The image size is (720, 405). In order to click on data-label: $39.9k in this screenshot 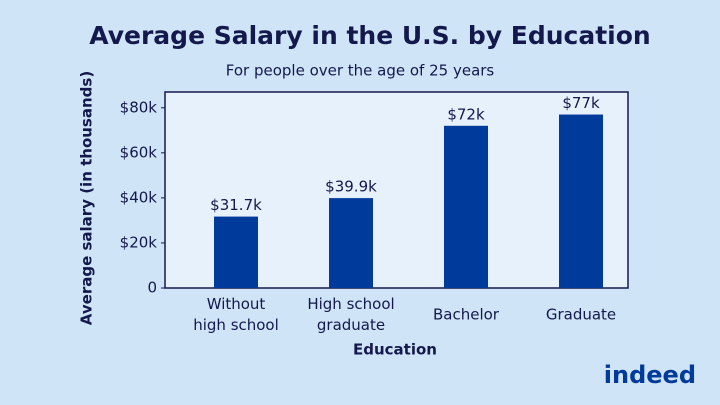, I will do `click(351, 187)`.